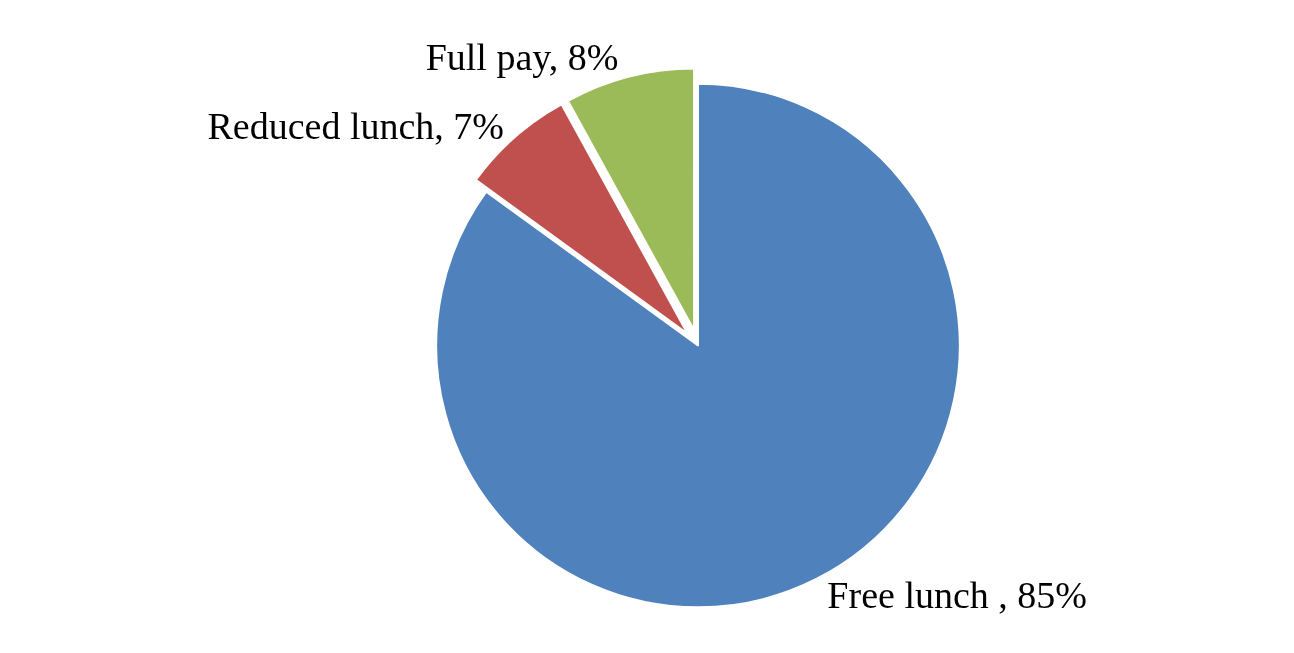 This screenshot has height=653, width=1294. I want to click on slice-label: Full pay, 8%, so click(522, 57).